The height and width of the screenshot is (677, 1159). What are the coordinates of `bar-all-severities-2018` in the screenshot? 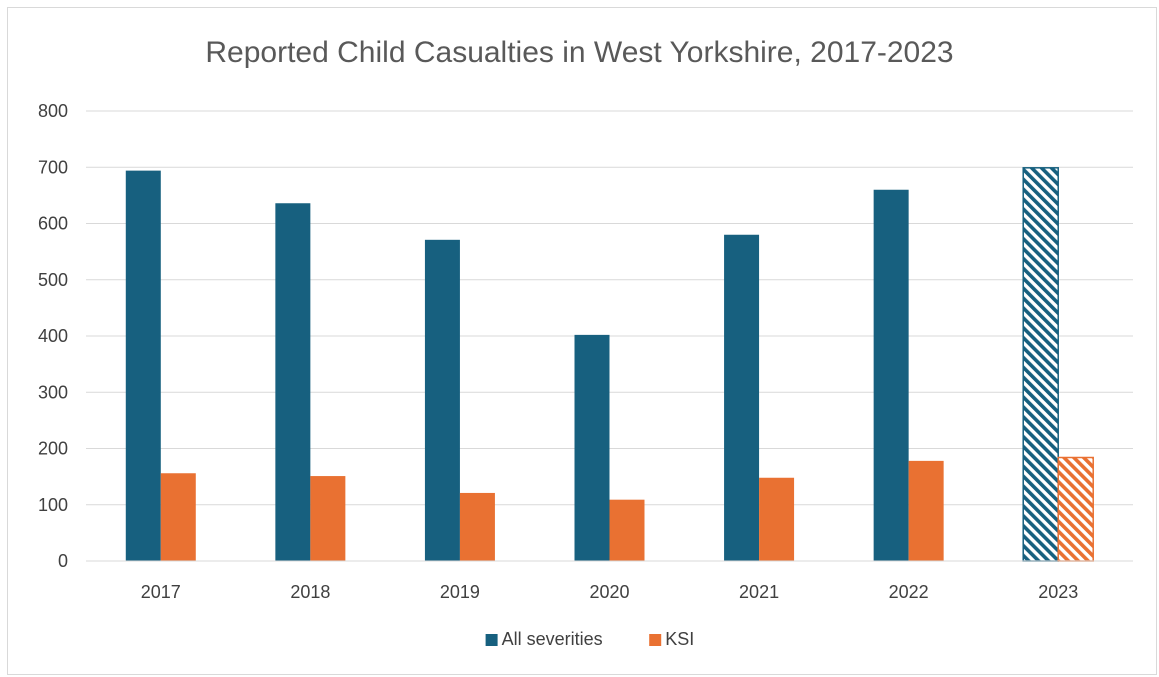 It's located at (293, 382).